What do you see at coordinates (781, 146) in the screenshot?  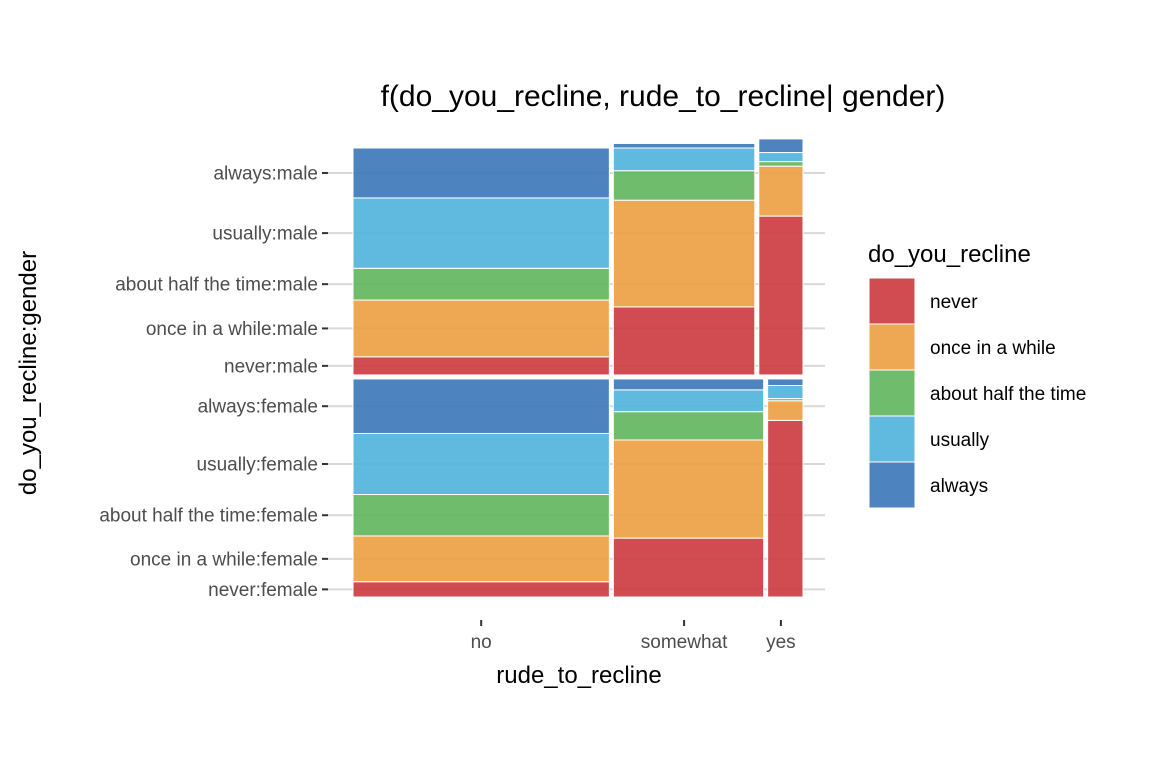 I see `tile-male-yes-always` at bounding box center [781, 146].